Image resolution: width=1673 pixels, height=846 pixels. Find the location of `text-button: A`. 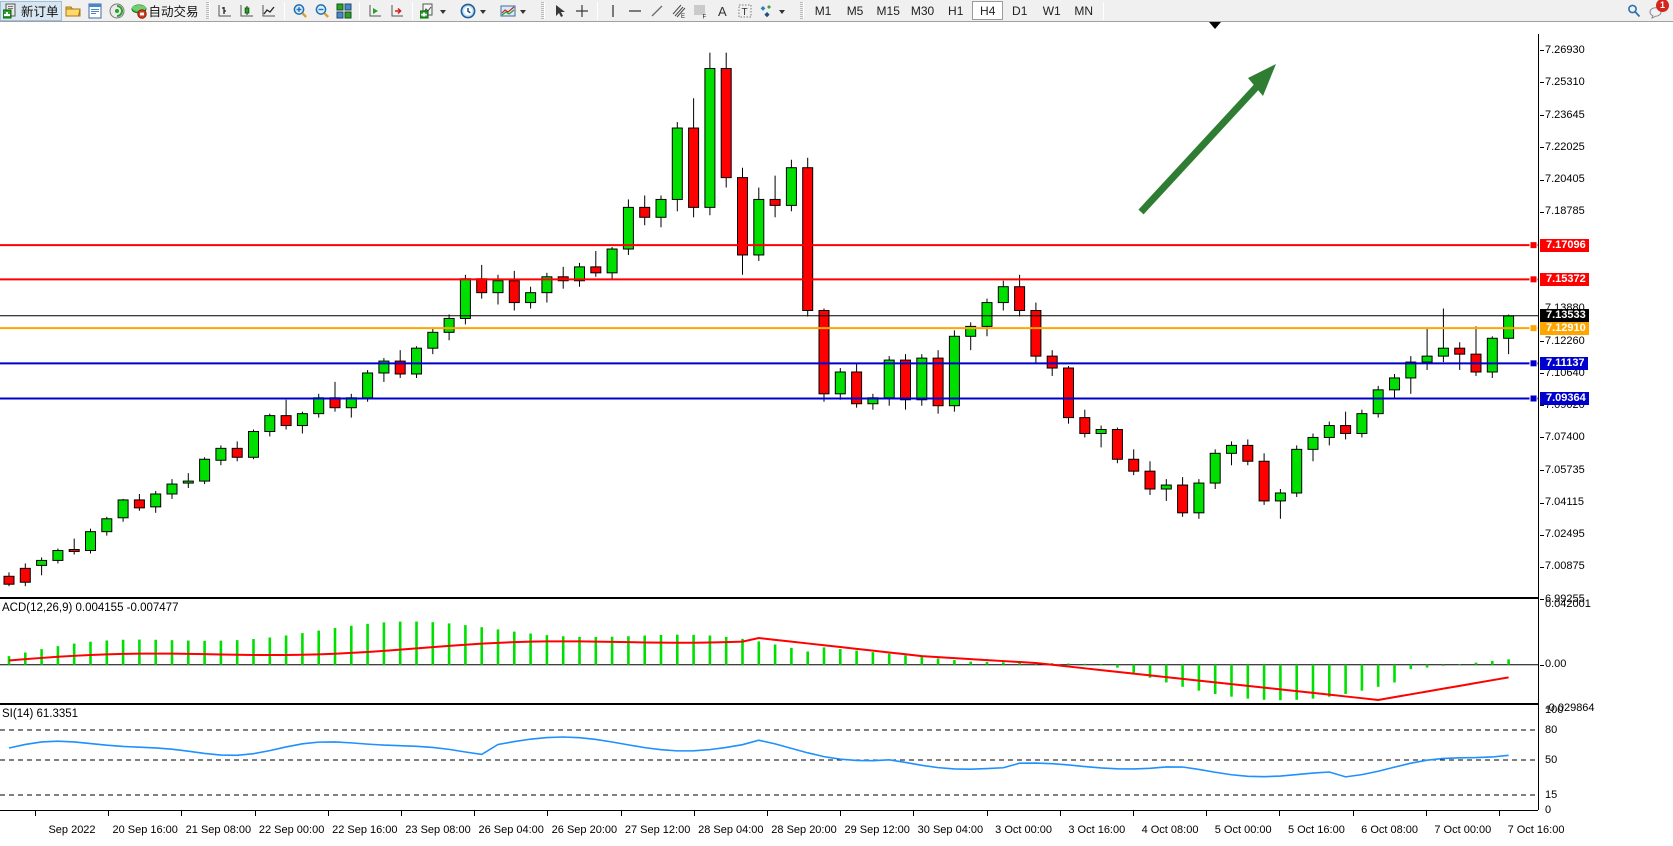

text-button: A is located at coordinates (723, 11).